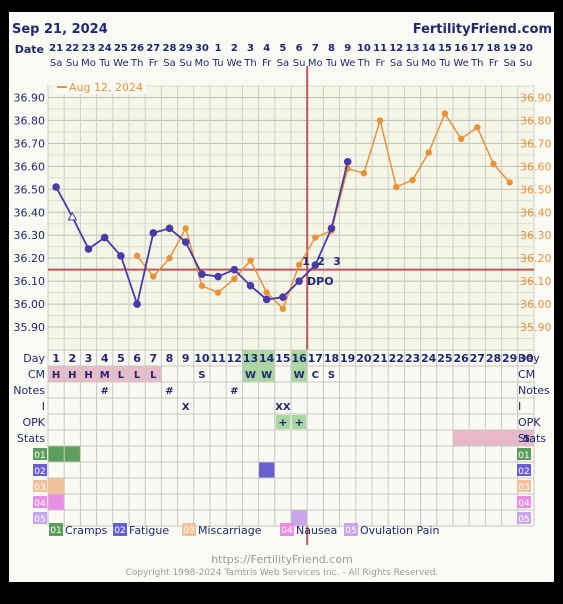  I want to click on cm-value: L, so click(137, 375).